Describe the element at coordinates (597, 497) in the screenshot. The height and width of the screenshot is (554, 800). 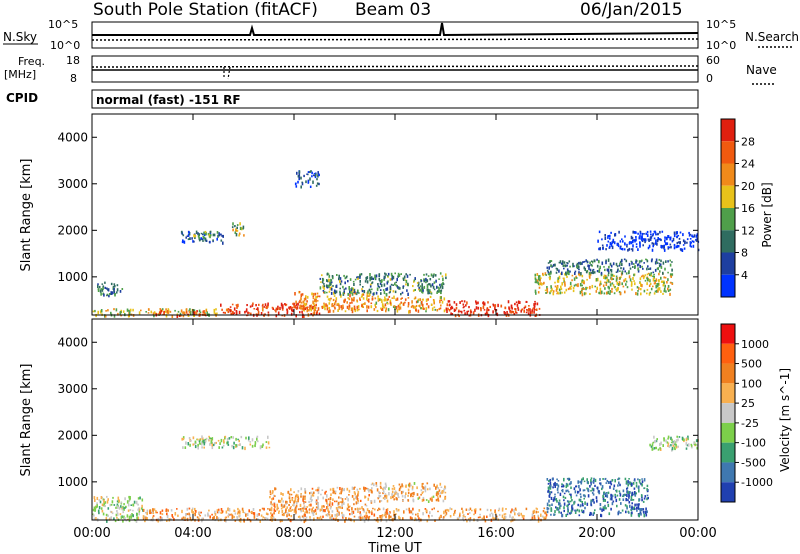
I see `velocity-echo-region` at that location.